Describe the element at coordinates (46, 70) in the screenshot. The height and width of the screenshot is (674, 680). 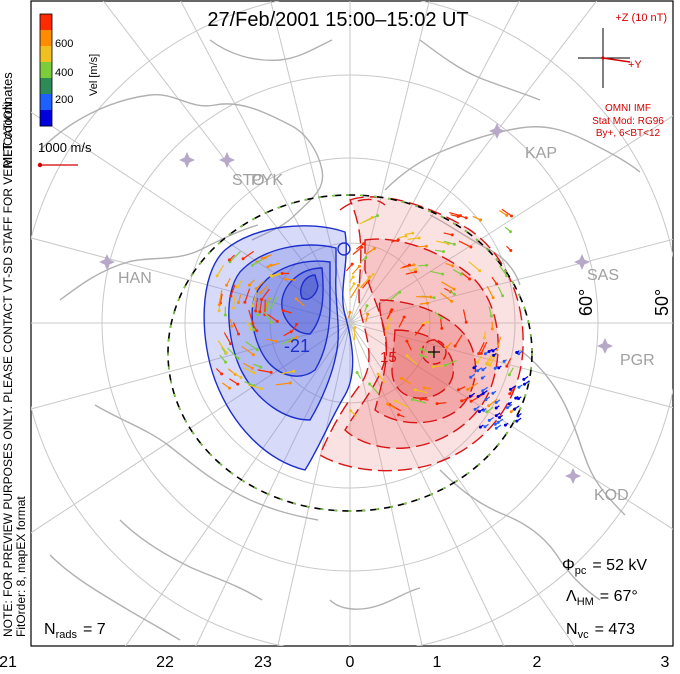
I see `velocity-colorbar` at that location.